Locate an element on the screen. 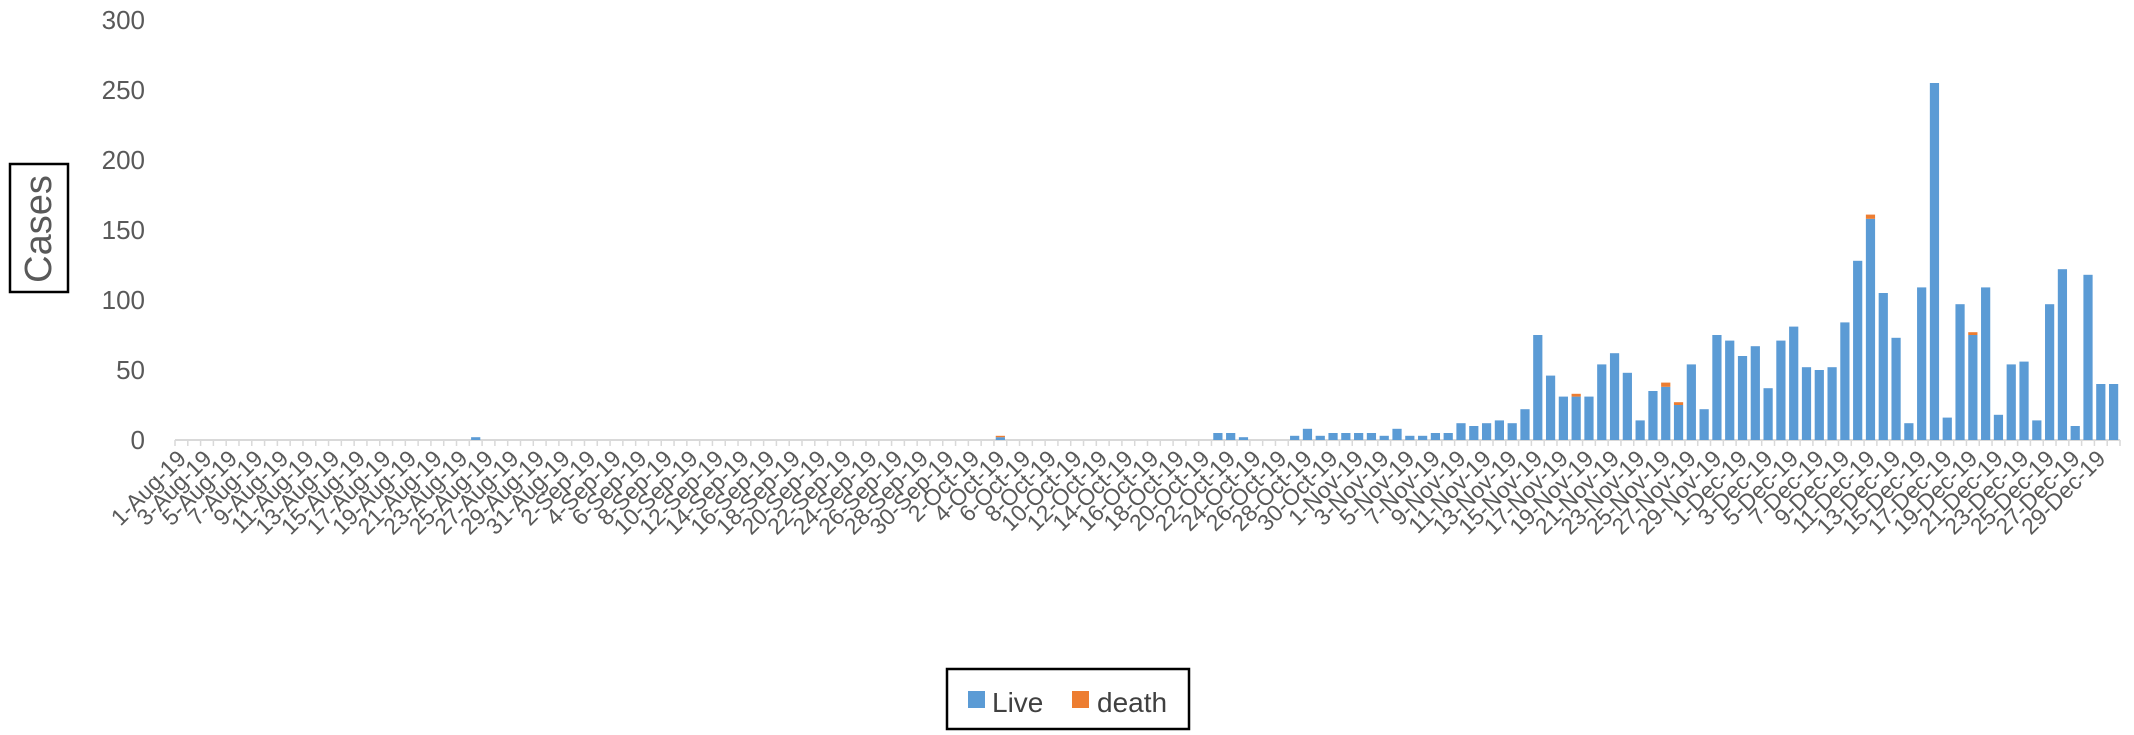 This screenshot has height=735, width=2134. y-tick-label: 100 is located at coordinates (123, 300).